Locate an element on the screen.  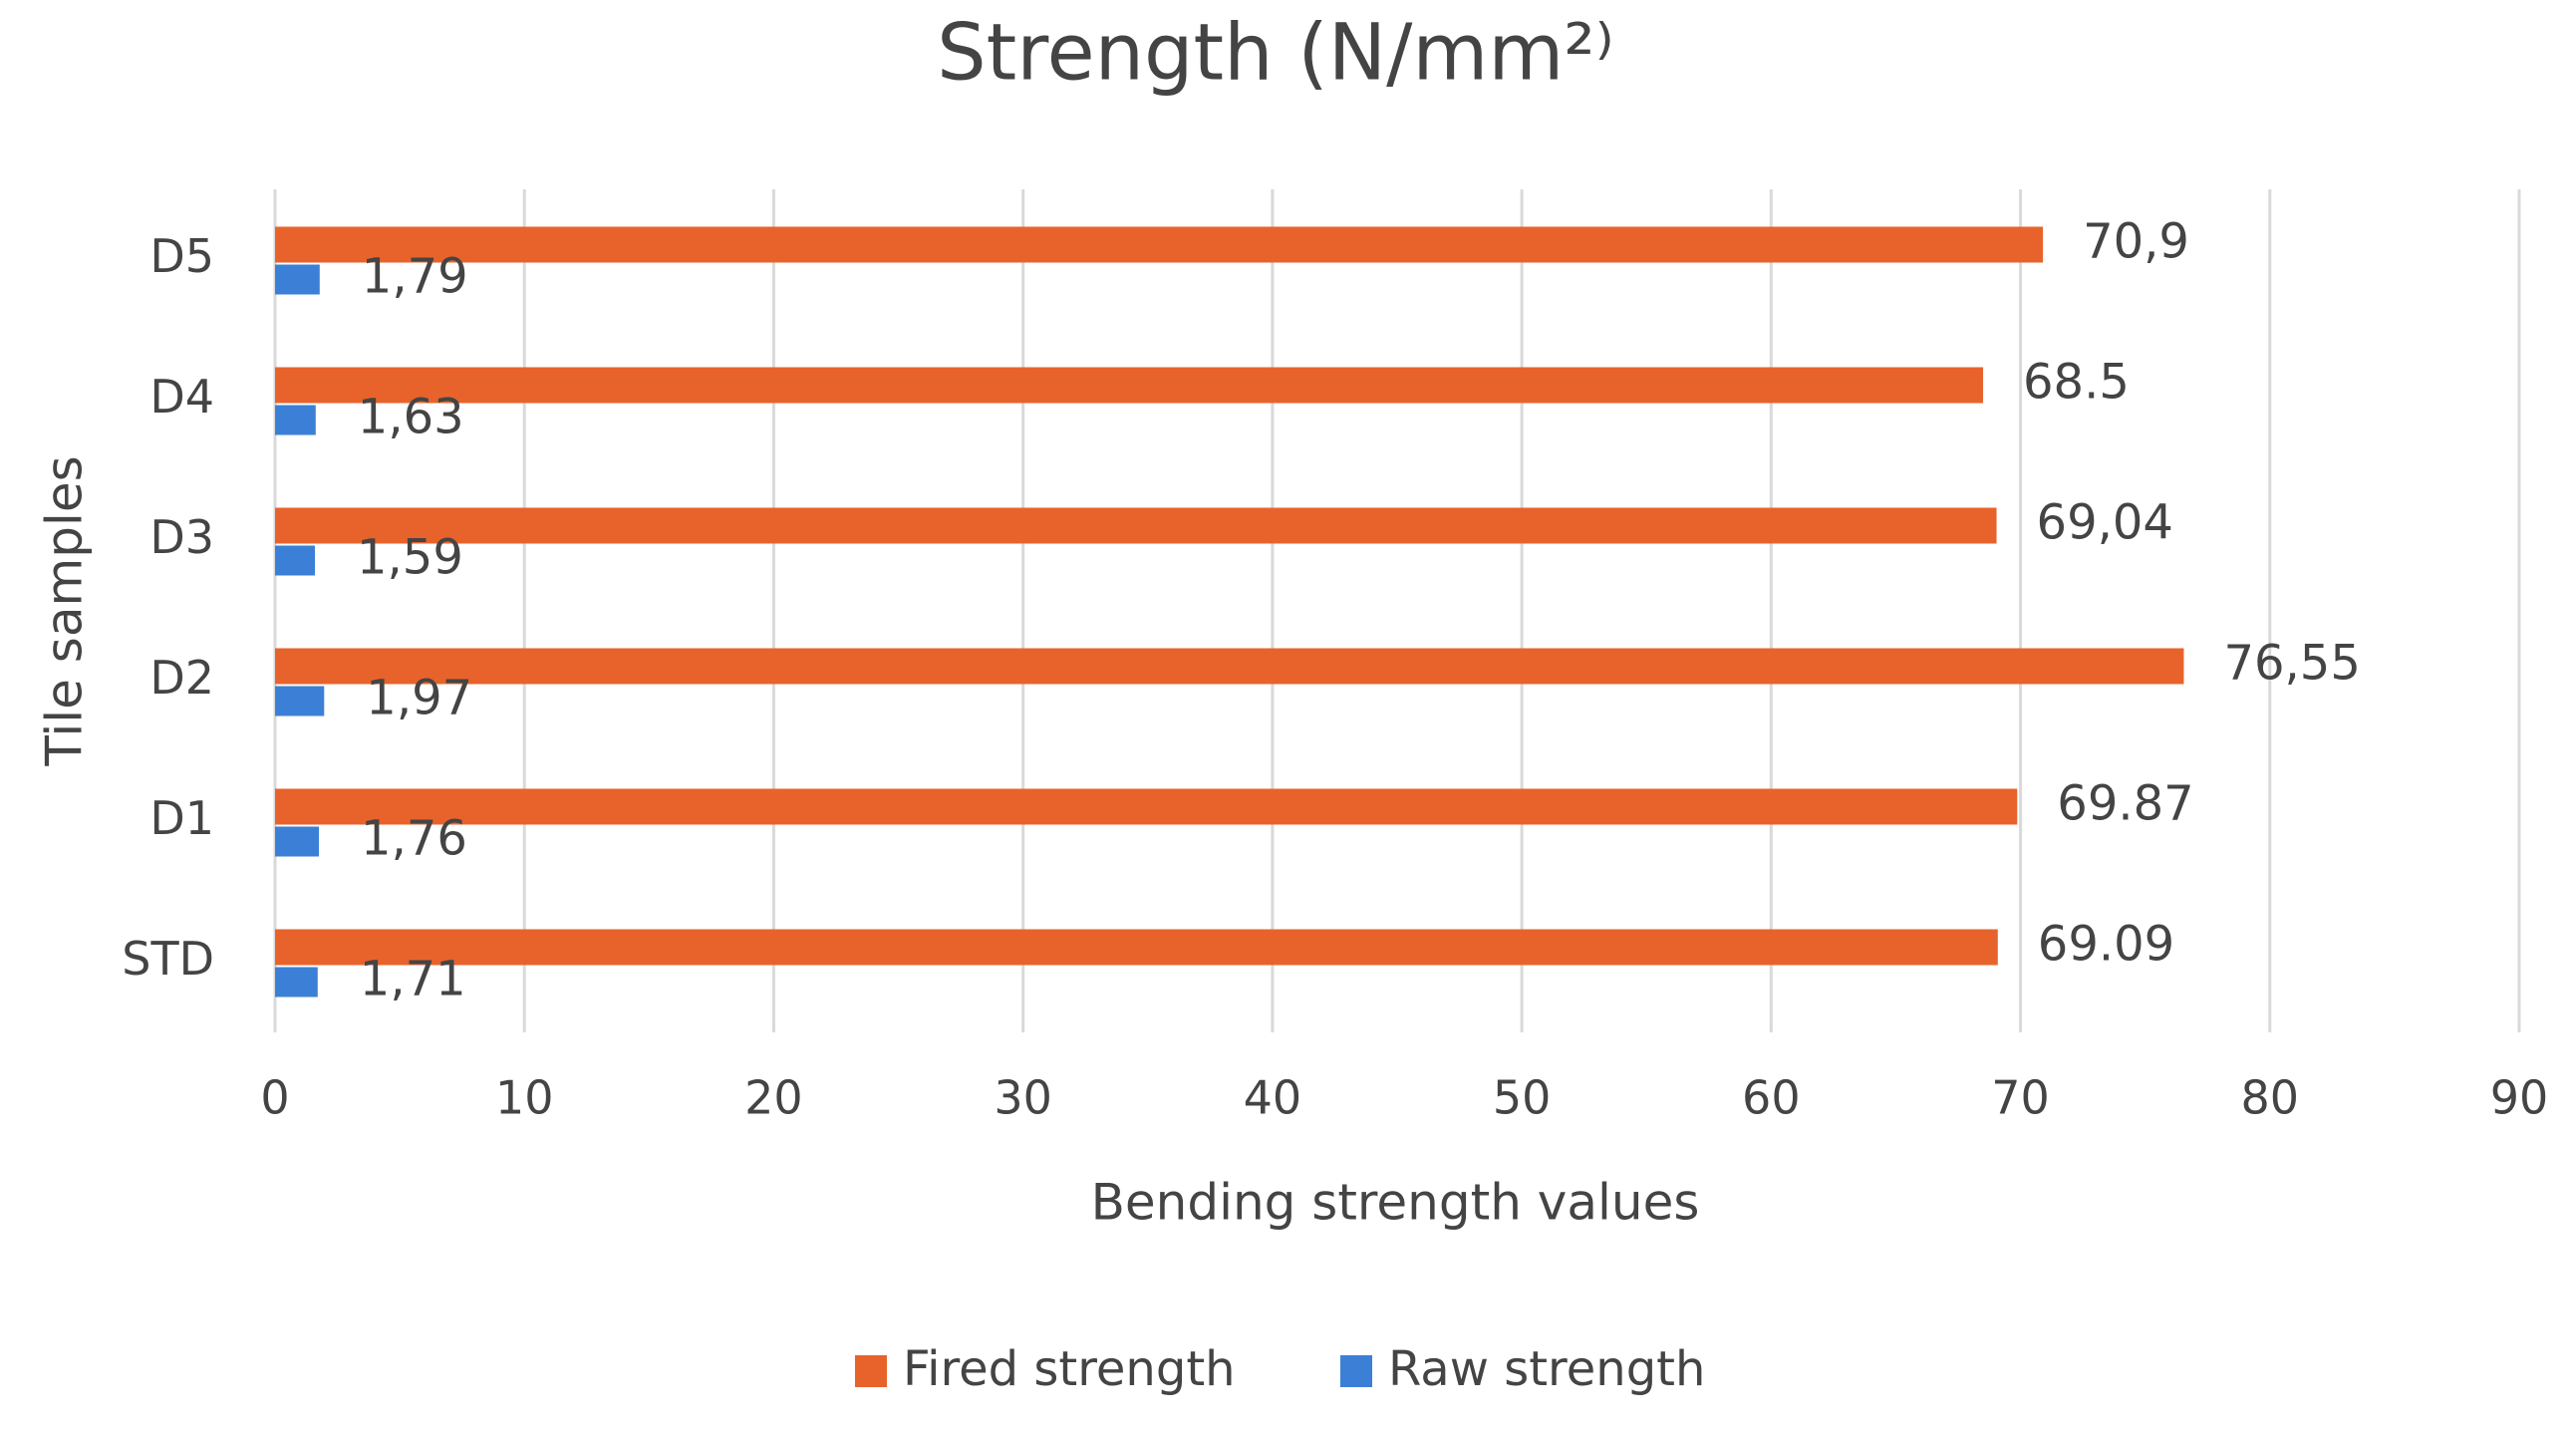
value-label: 1,63 is located at coordinates (411, 418).